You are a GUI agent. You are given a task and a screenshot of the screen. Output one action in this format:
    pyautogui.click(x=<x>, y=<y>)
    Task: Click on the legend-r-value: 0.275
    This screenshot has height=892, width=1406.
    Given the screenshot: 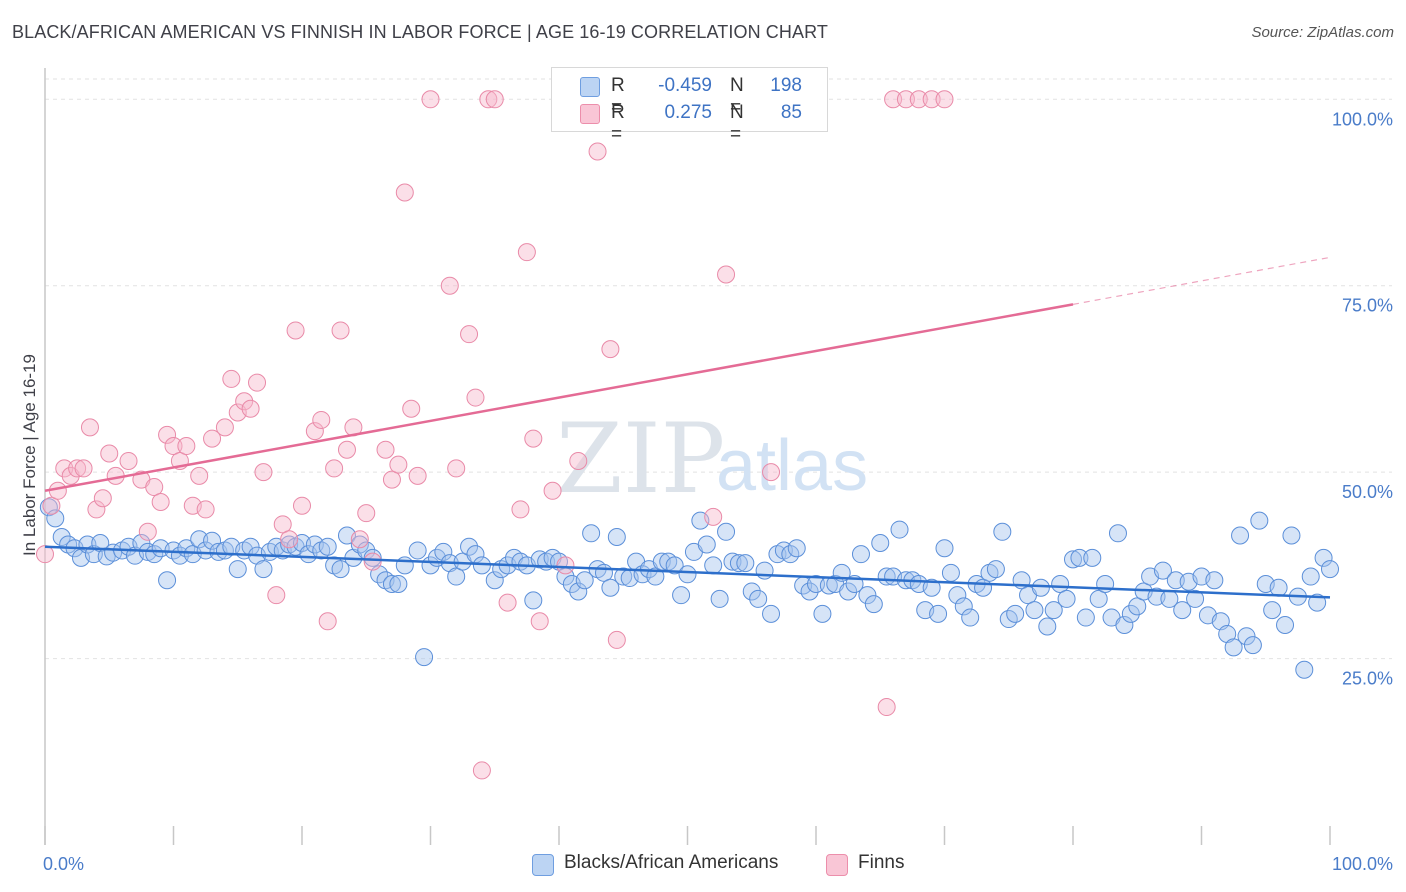 What is the action you would take?
    pyautogui.click(x=688, y=112)
    